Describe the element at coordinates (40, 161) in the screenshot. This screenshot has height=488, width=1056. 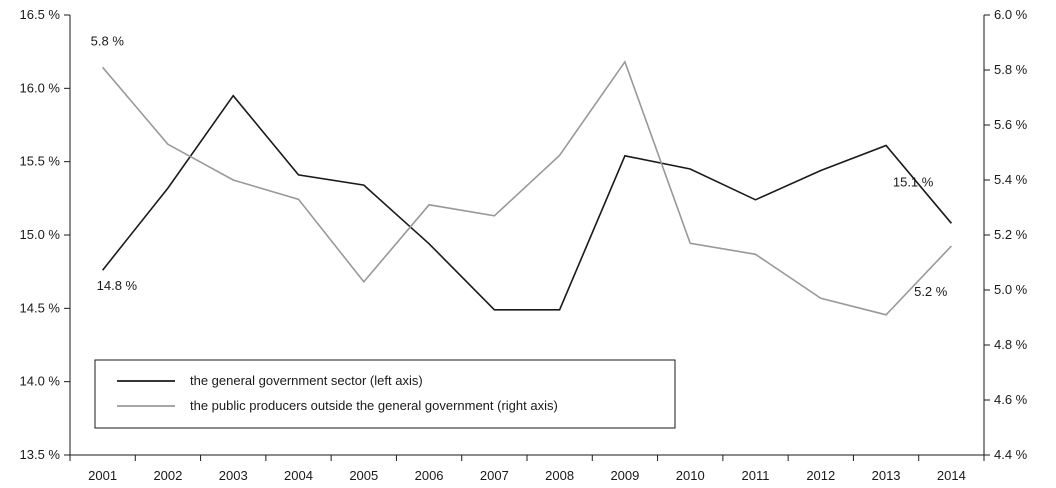
I see `left-y-tick-label: 15.5 %` at that location.